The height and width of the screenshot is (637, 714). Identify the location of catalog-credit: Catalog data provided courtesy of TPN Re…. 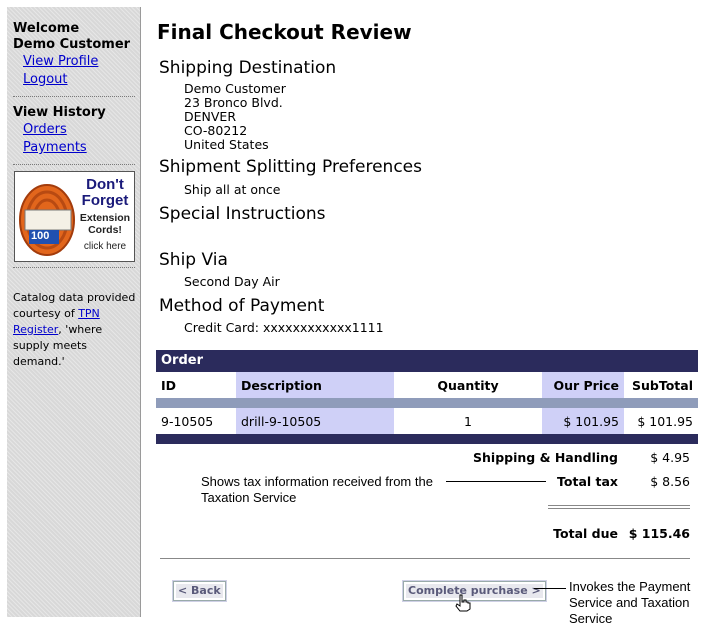
(76, 330).